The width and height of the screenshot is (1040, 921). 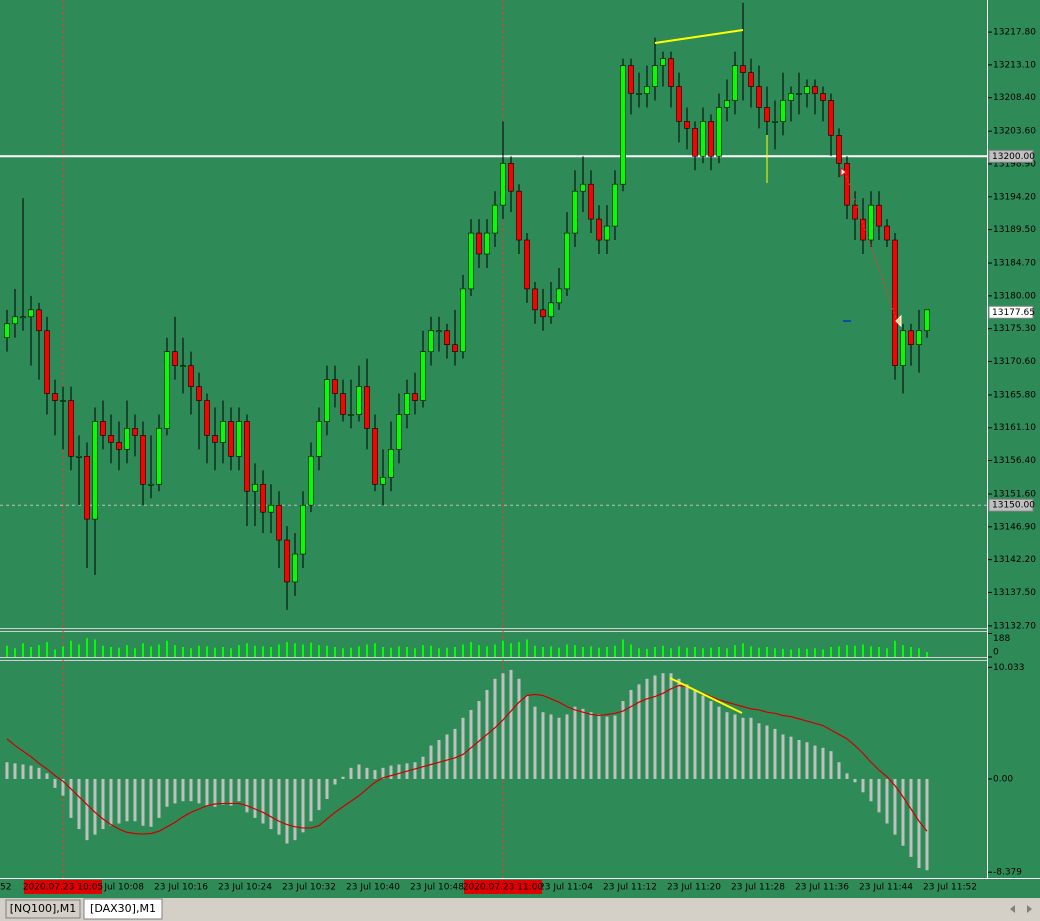 I want to click on y-tick-label: 10.033, so click(x=1009, y=668).